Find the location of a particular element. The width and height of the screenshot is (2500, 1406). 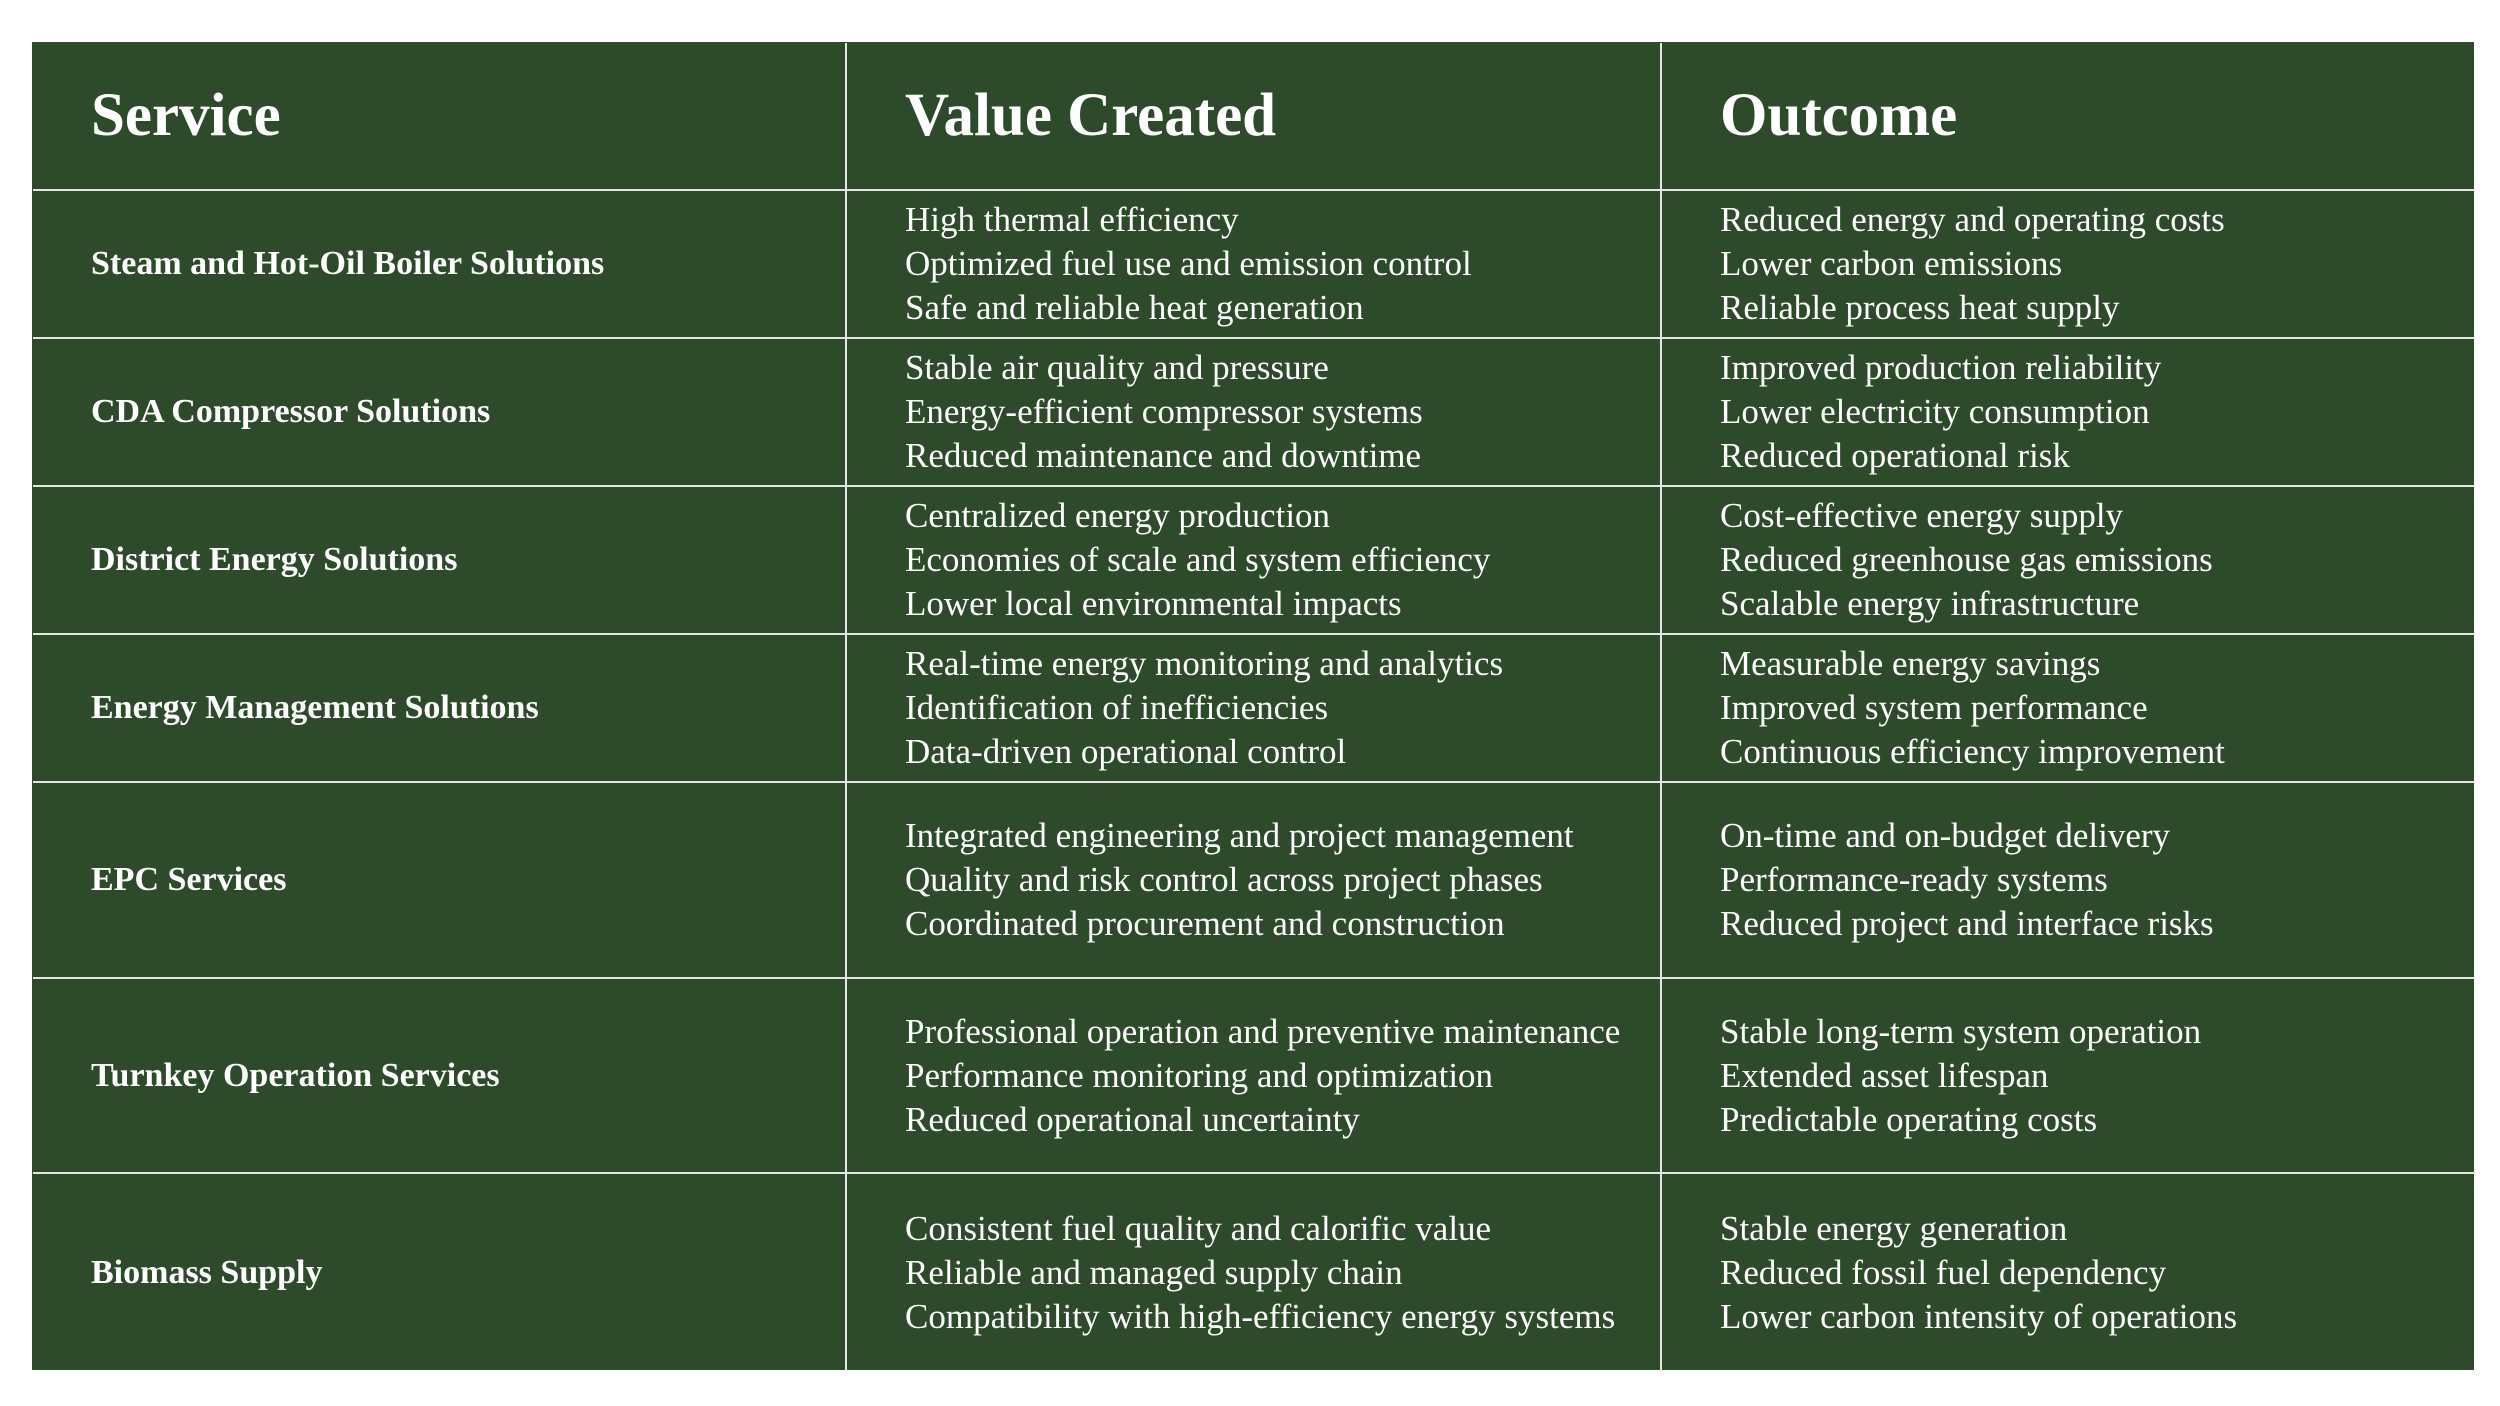

cell-line: Stable energy generation is located at coordinates (1894, 1228).